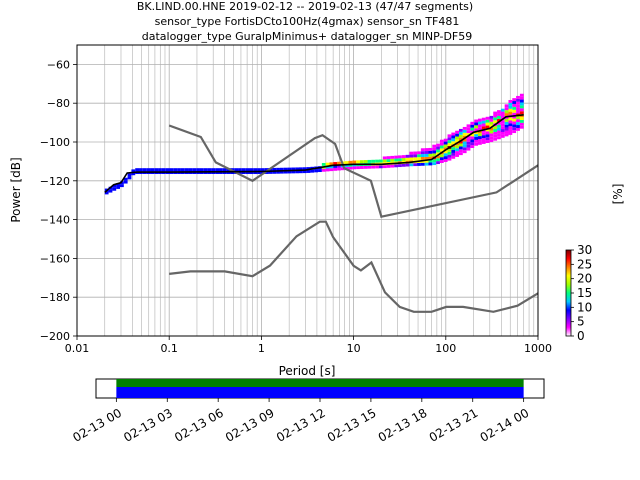 The width and height of the screenshot is (640, 480). Describe the element at coordinates (58, 200) in the screenshot. I see `y-axis-ticks: −200 −180 −160 −140 −120 −100 −80 −60` at that location.